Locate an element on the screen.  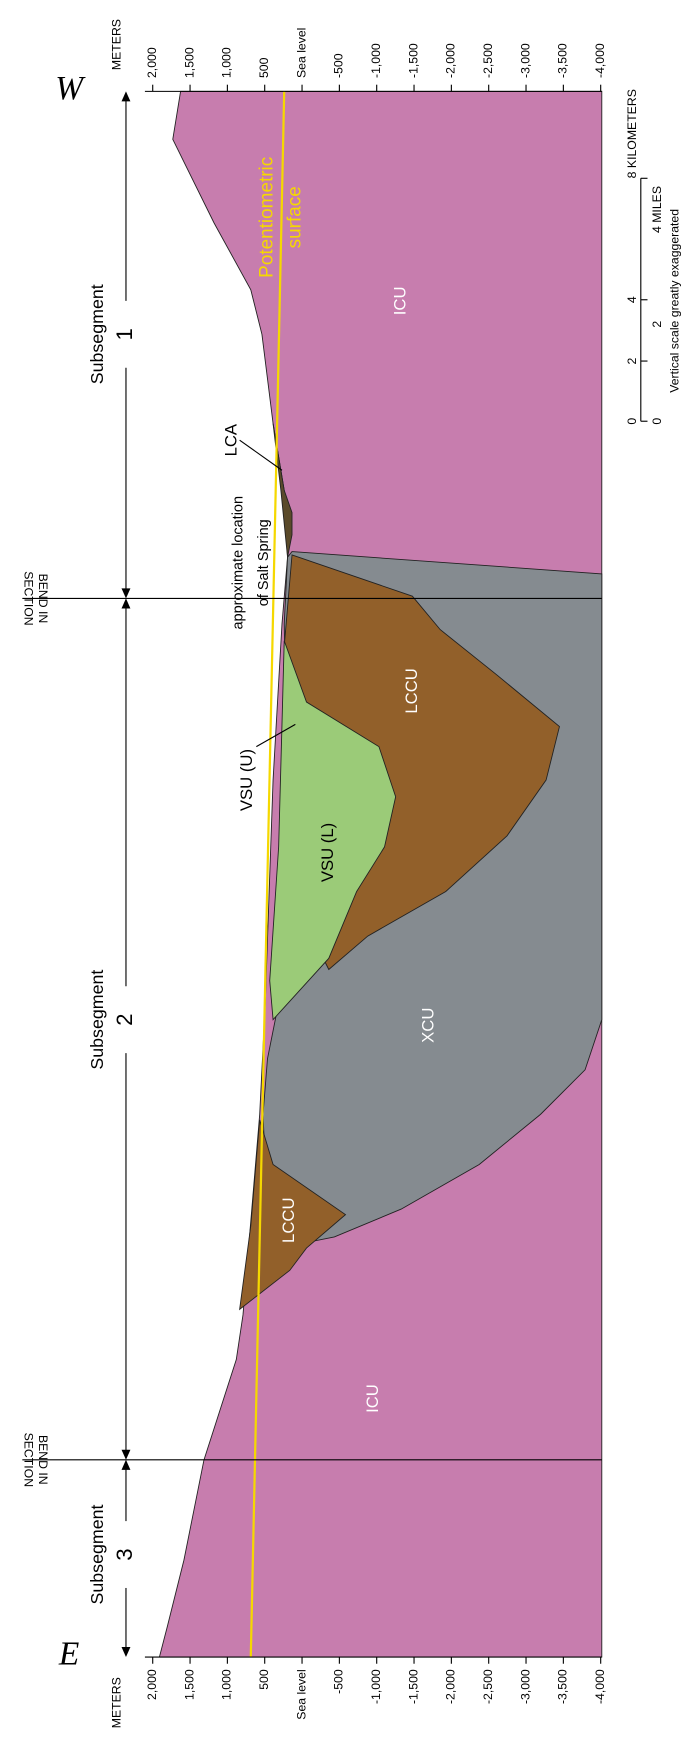
unit-label: VSU (U) is located at coordinates (246, 780).